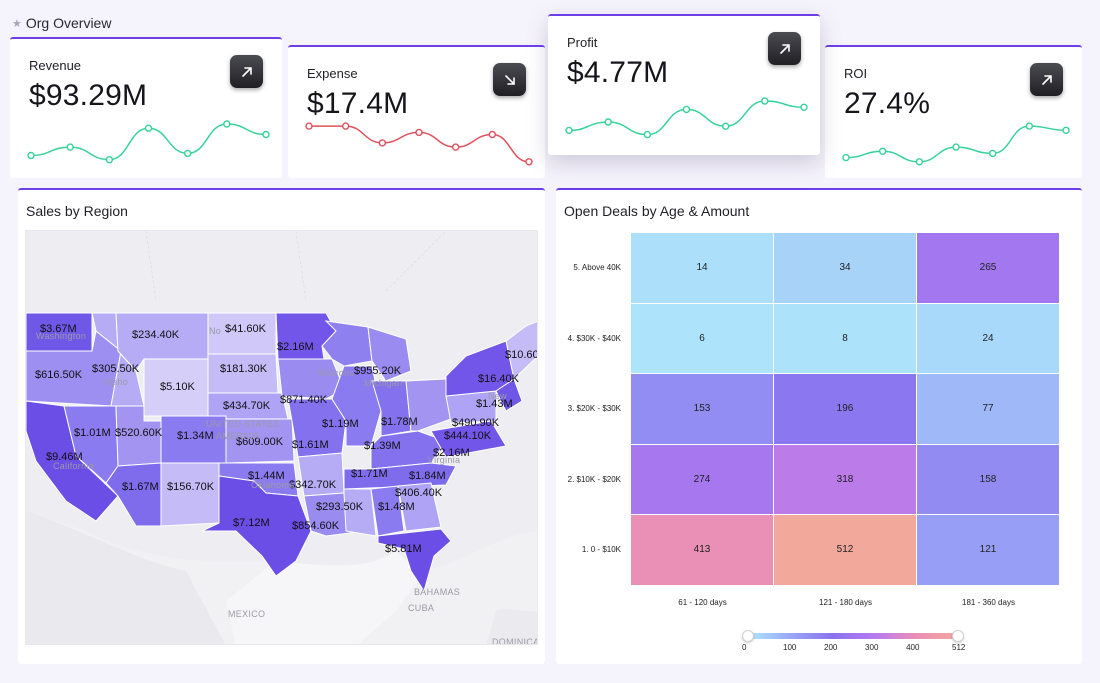 This screenshot has height=683, width=1100. I want to click on map-value-label: $1.71M, so click(369, 474).